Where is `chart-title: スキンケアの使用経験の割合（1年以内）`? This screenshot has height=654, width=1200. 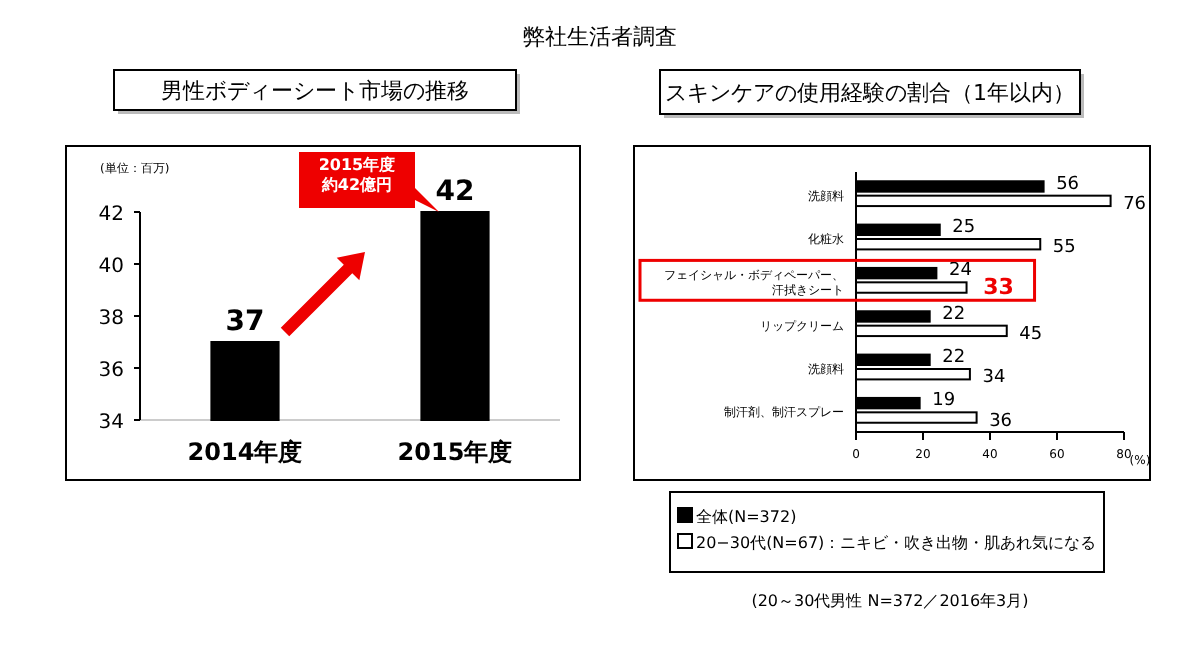
chart-title: スキンケアの使用経験の割合（1年以内） is located at coordinates (870, 93).